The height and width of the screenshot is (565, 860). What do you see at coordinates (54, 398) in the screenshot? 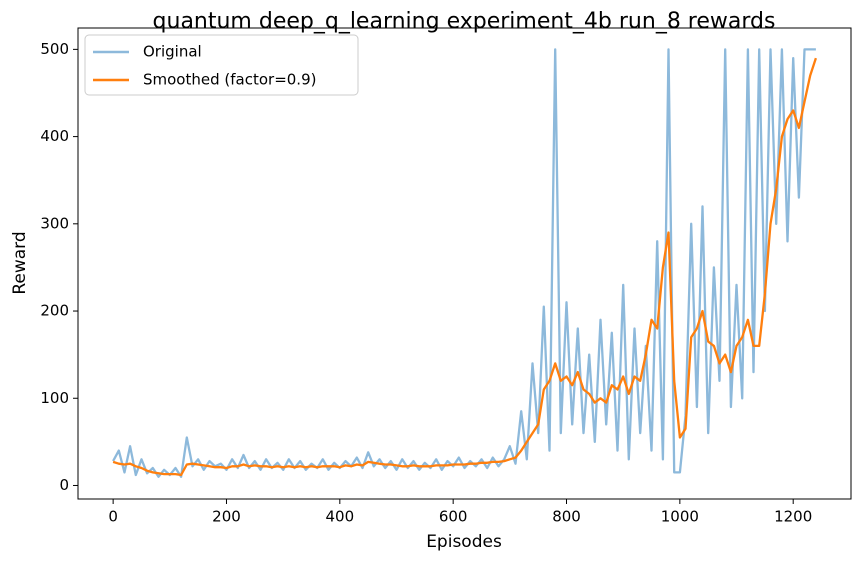
I see `y-tick-label: 100` at bounding box center [54, 398].